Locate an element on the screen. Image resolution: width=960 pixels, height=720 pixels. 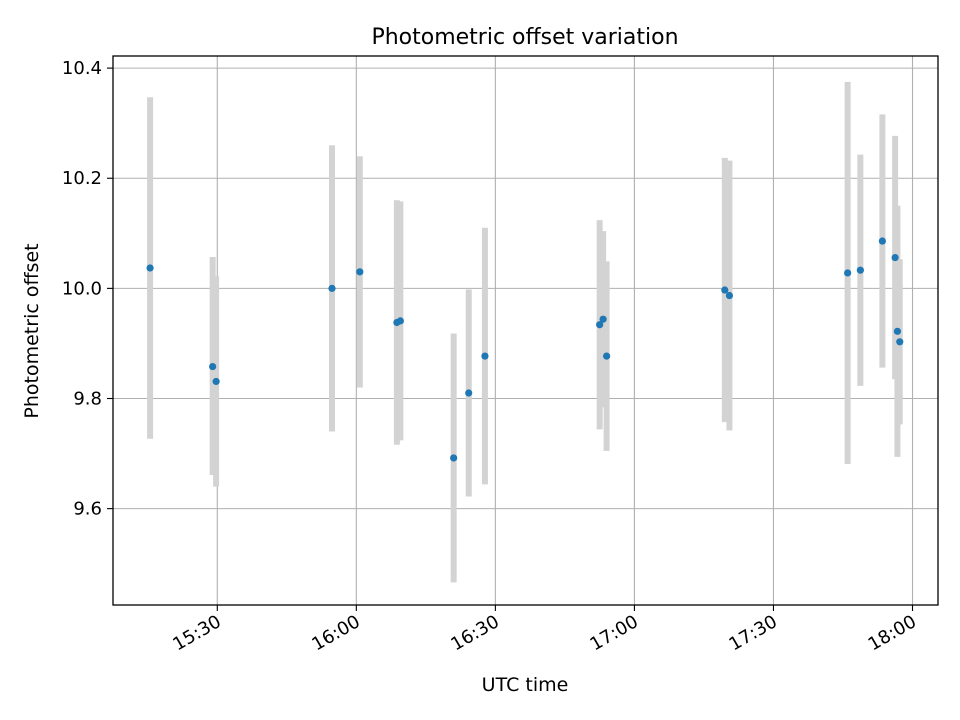
y-tick-label: 10.2 is located at coordinates (82, 178).